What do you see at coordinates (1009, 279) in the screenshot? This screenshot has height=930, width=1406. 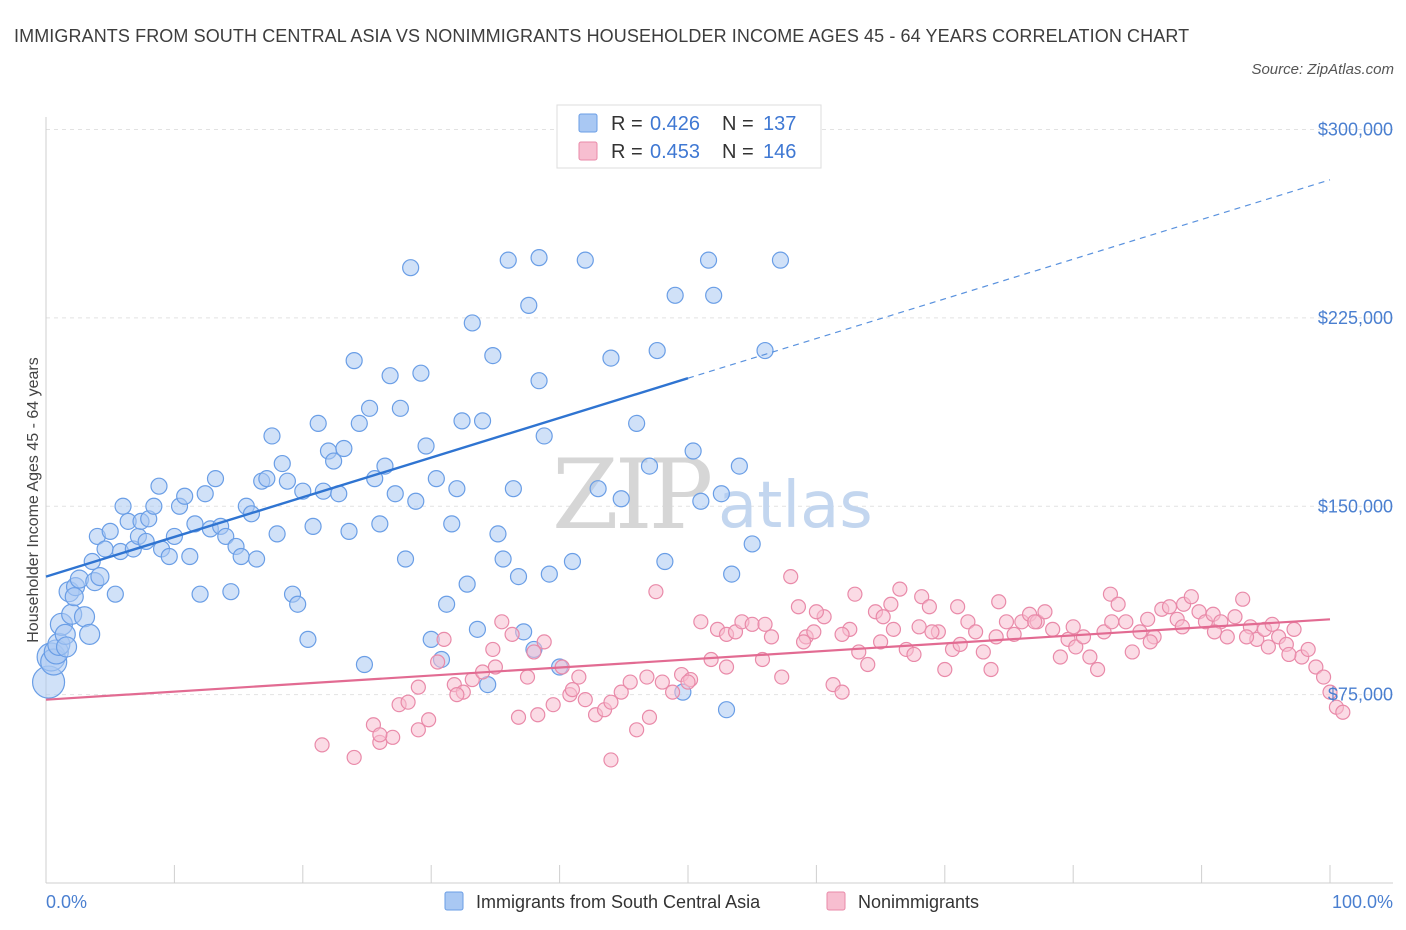 I see `trend-line-immigrants-dashed` at bounding box center [1009, 279].